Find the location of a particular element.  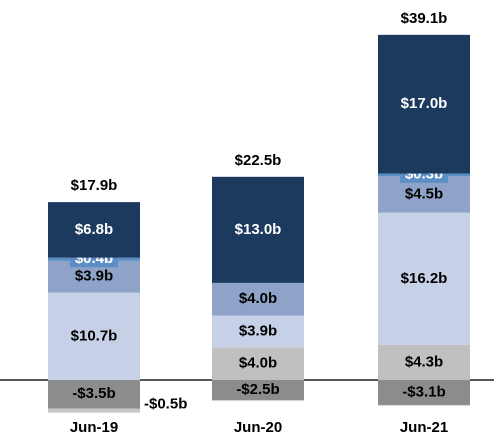

data-label: $17.0b is located at coordinates (424, 103).